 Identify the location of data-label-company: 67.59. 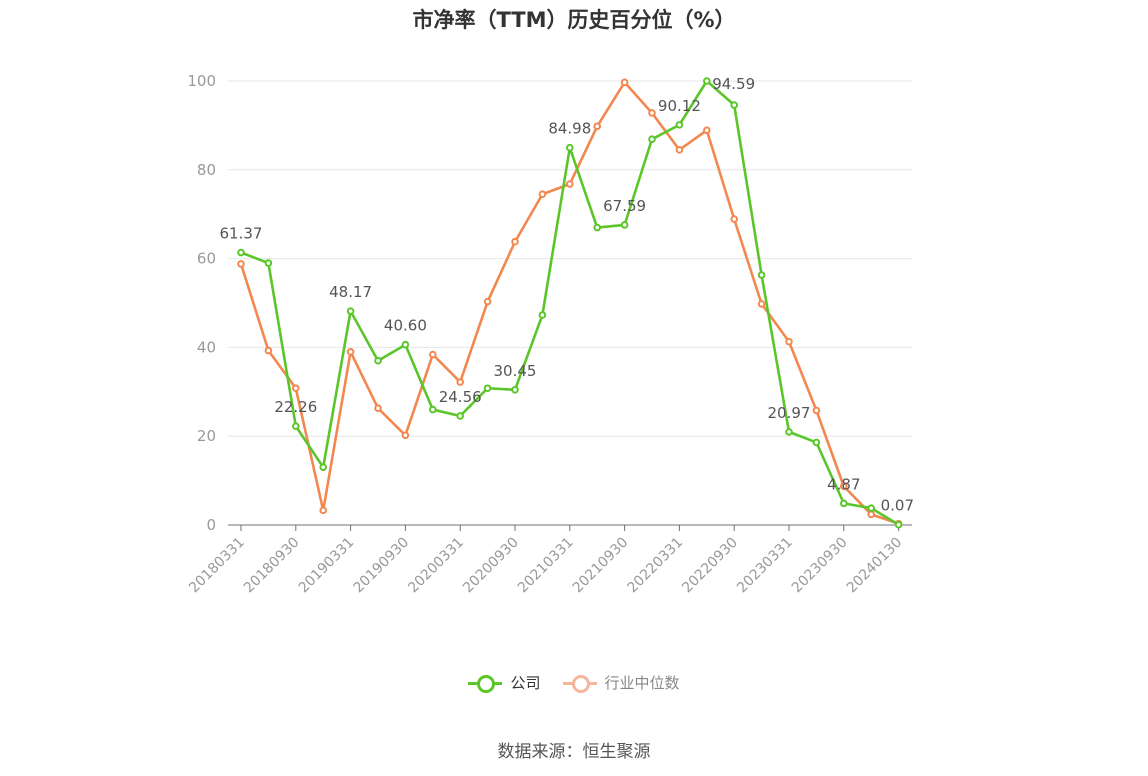
(624, 206).